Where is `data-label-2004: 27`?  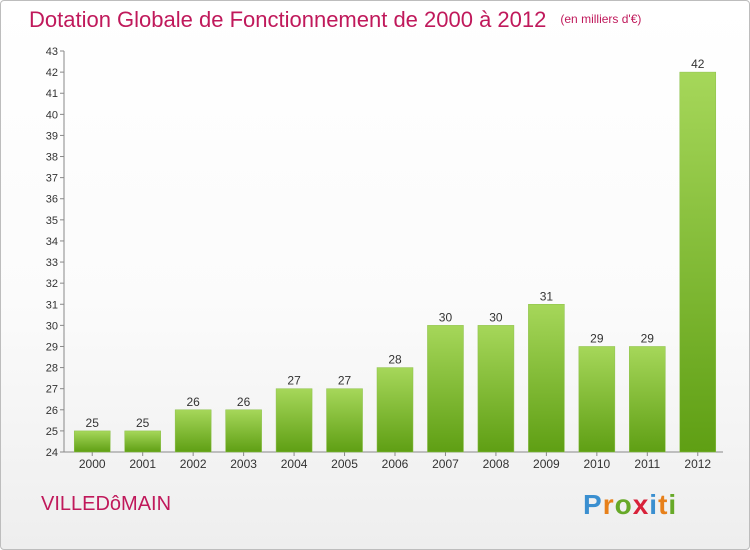
data-label-2004: 27 is located at coordinates (294, 381).